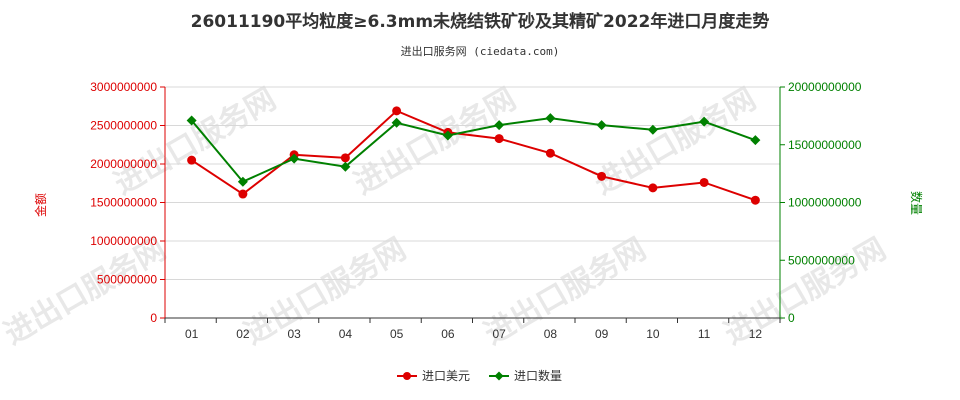  What do you see at coordinates (480, 51) in the screenshot?
I see `chart-subtitle: 进出口服务网 (ciedata.com)` at bounding box center [480, 51].